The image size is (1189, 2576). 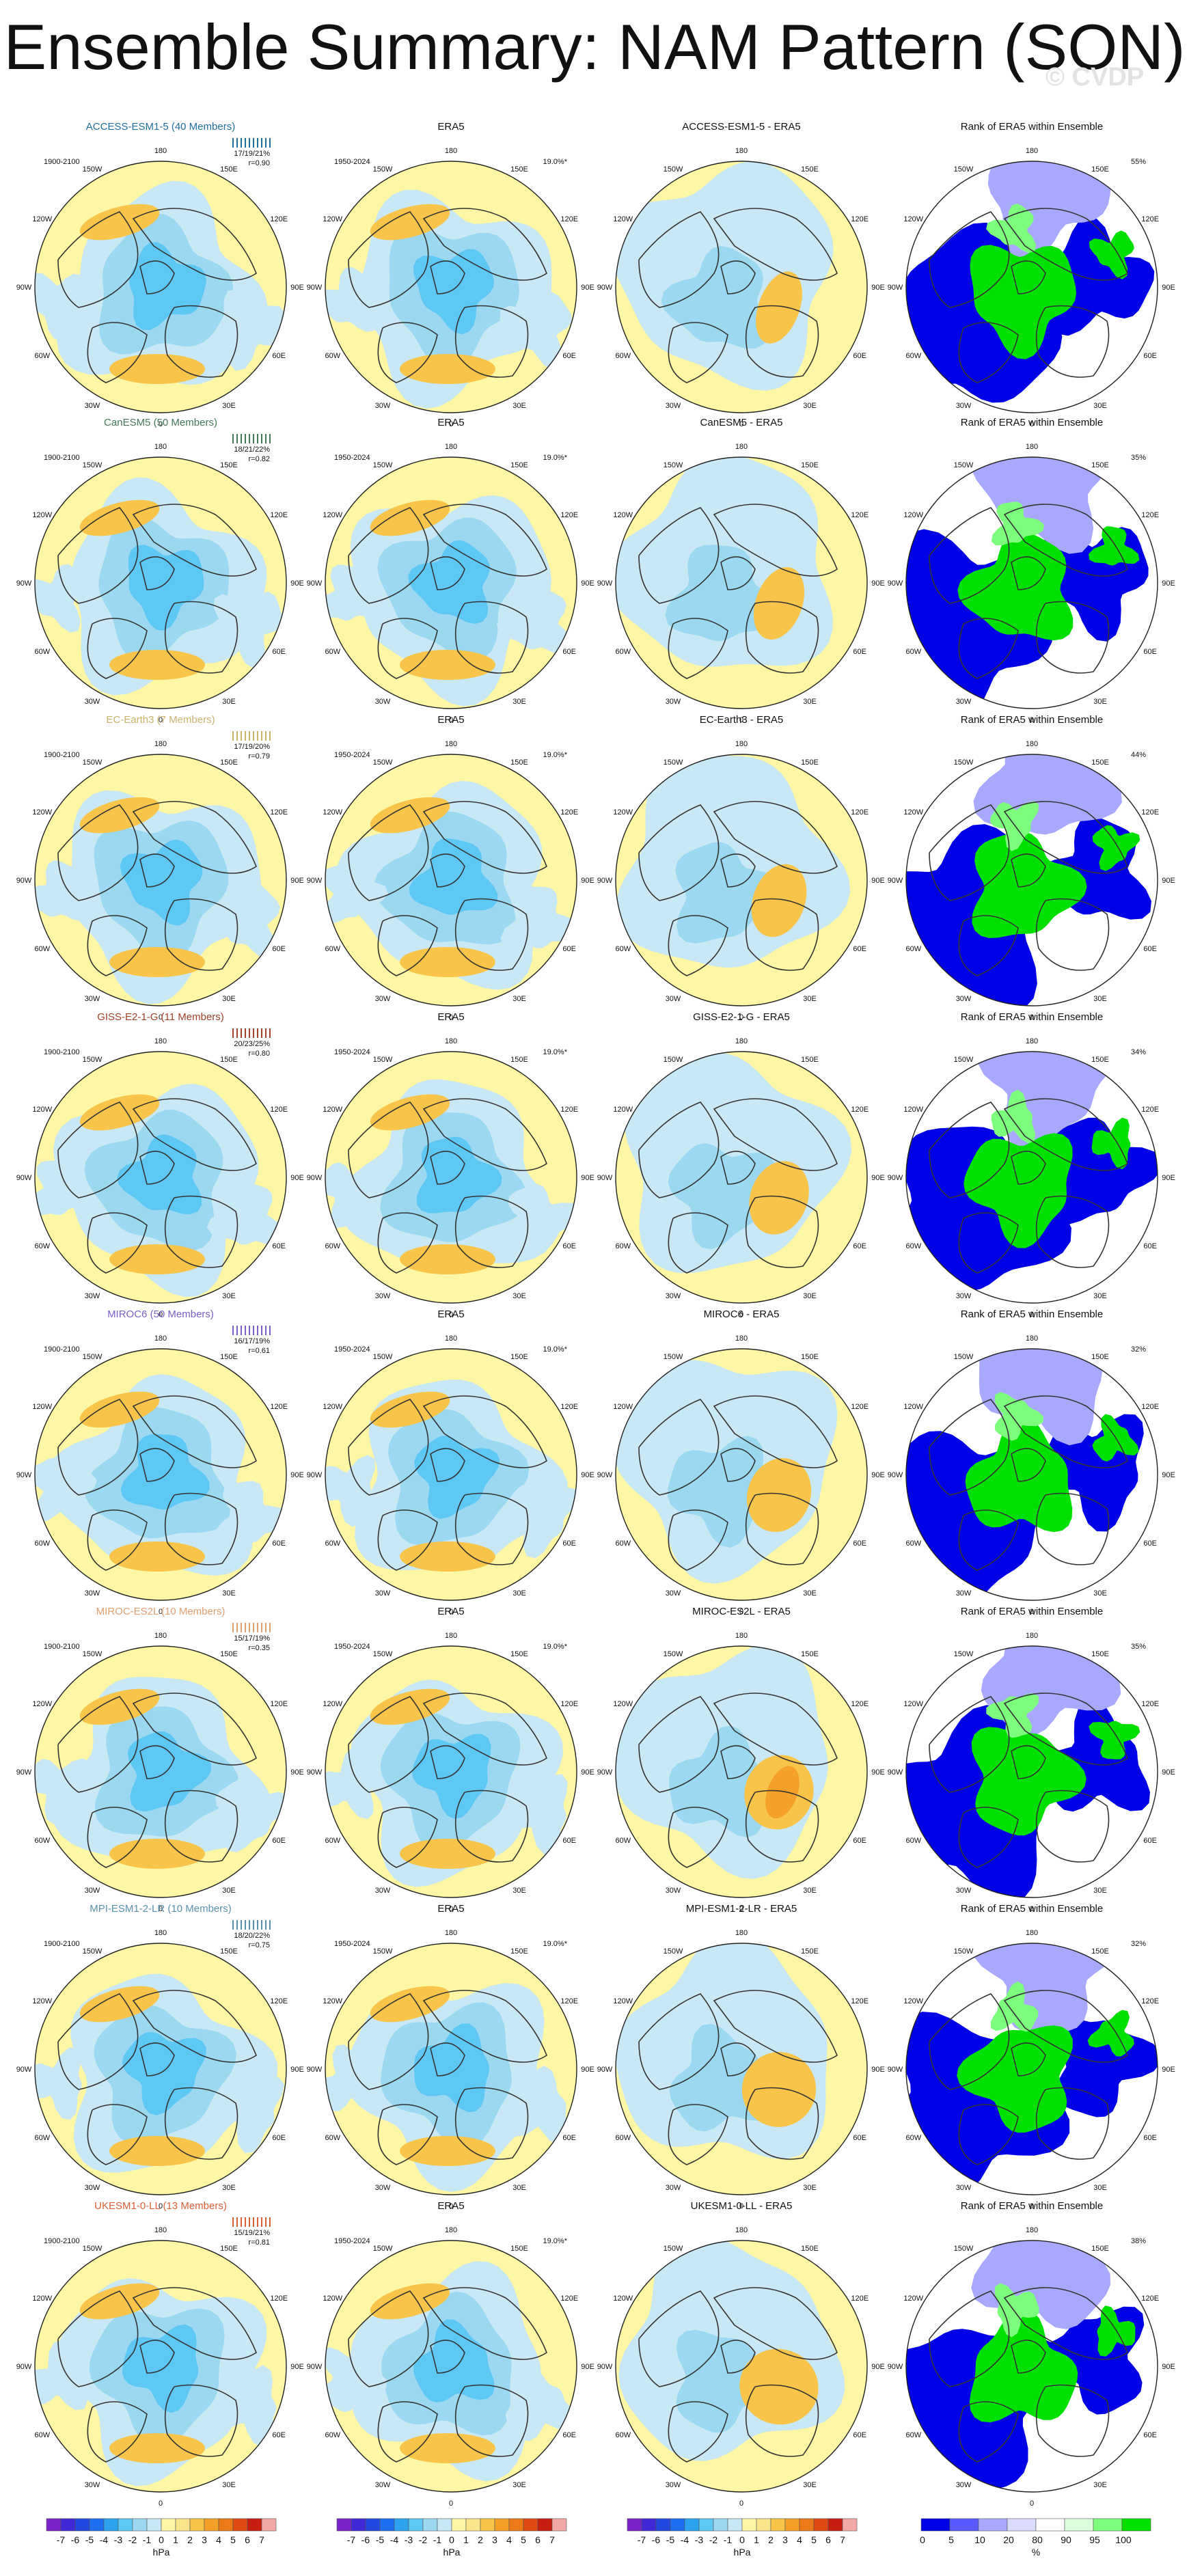 What do you see at coordinates (147, 2539) in the screenshot?
I see `colorbar-tick: -1` at bounding box center [147, 2539].